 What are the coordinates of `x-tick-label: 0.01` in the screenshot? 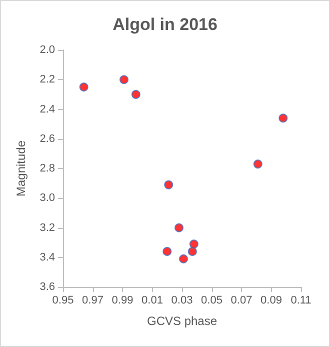 It's located at (152, 300).